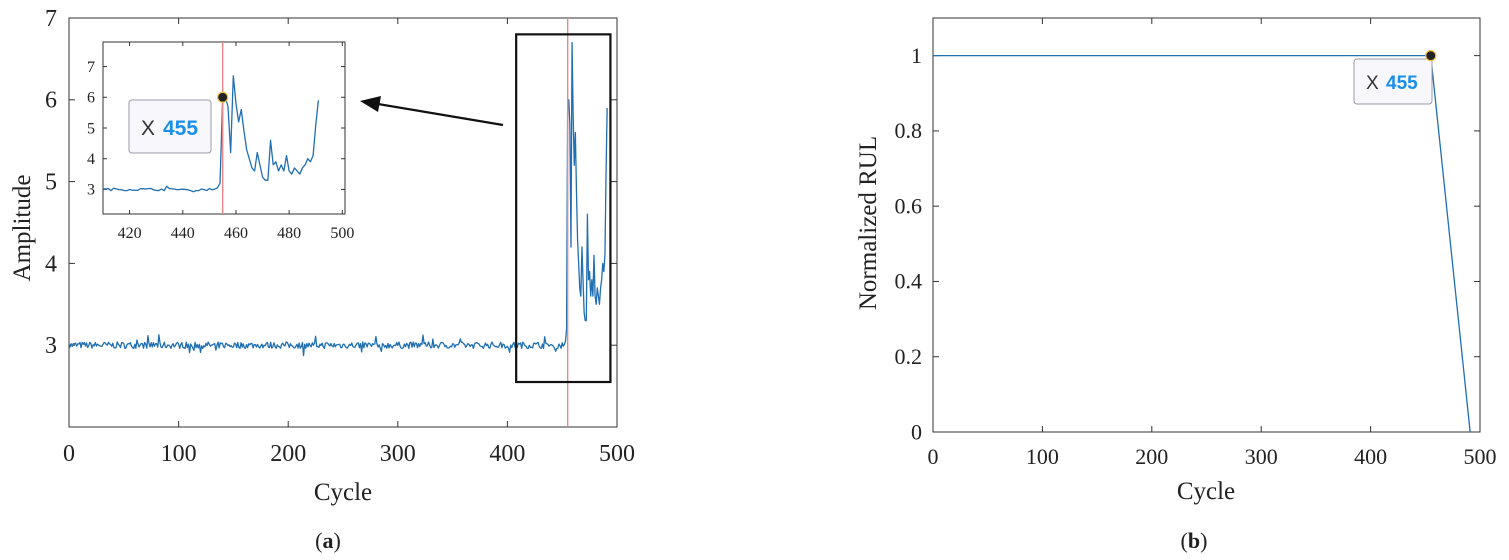 The height and width of the screenshot is (560, 1509). I want to click on x-tick-label: 460, so click(236, 233).